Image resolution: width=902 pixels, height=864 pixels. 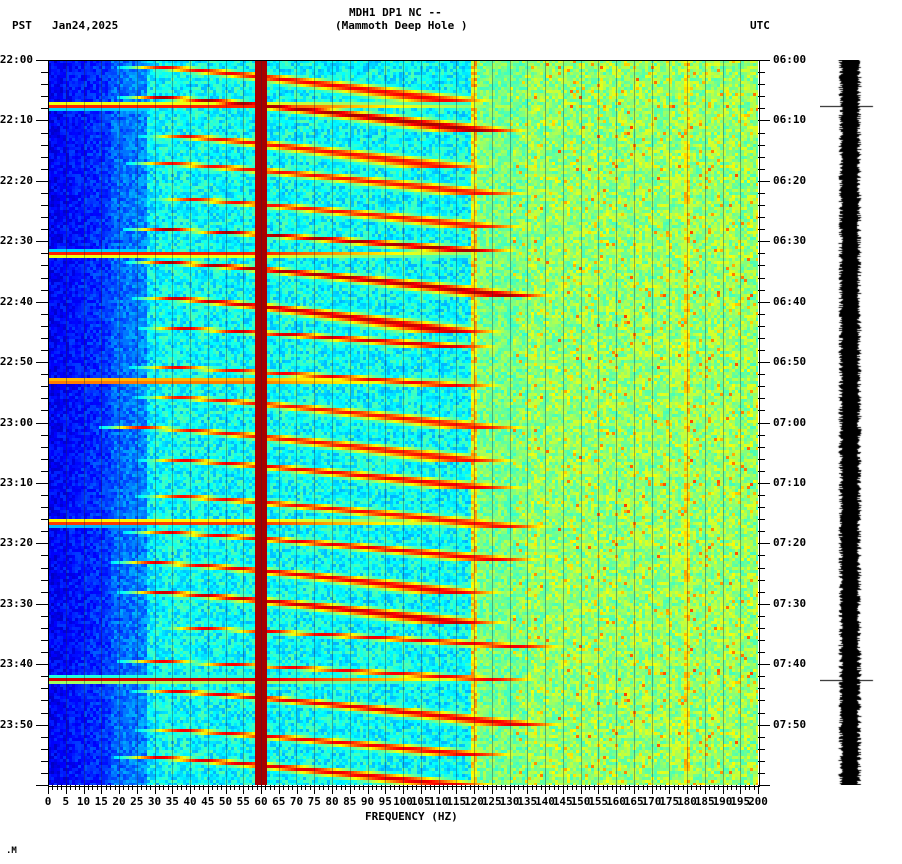 I want to click on left-axis-time-label: 22:40, so click(x=16, y=301).